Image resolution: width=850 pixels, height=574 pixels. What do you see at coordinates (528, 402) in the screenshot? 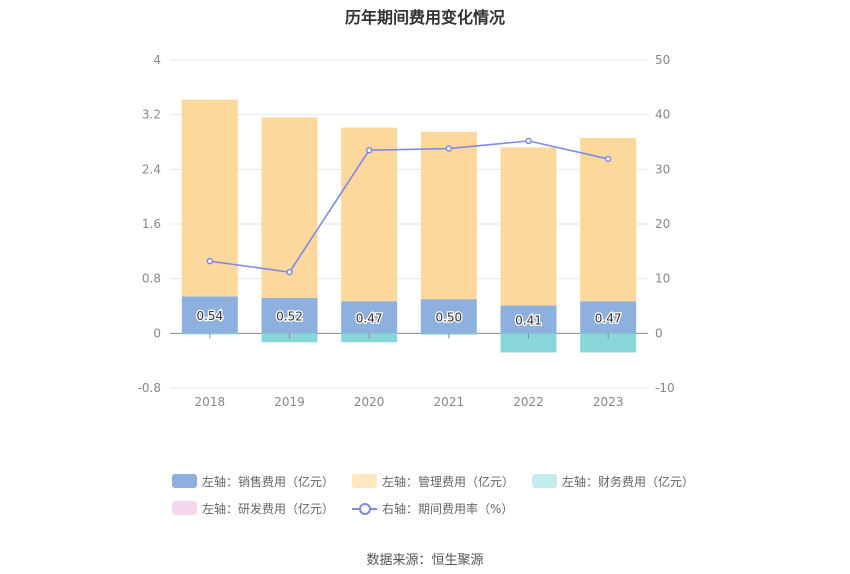
I see `x-axis-tick-label: 2022` at bounding box center [528, 402].